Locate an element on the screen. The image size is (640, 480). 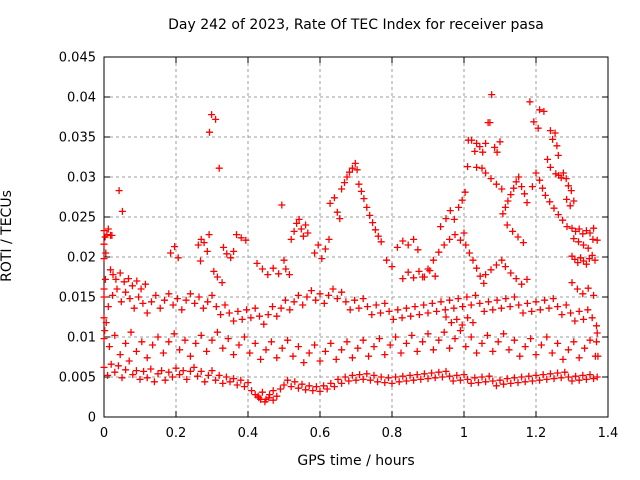
x-tick-label: 0.8 is located at coordinates (392, 433).